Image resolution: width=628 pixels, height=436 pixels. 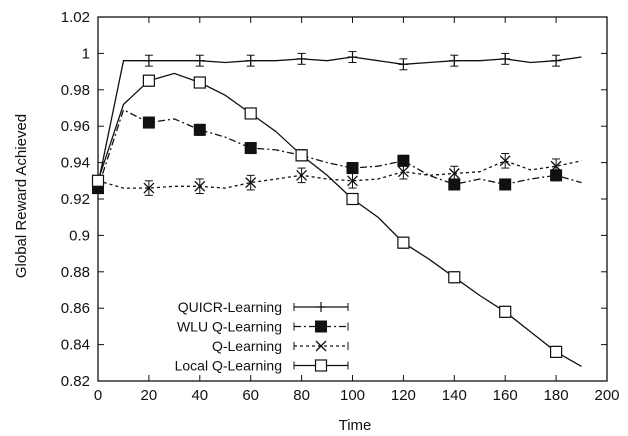 What do you see at coordinates (556, 395) in the screenshot?
I see `x-tick-label: 180` at bounding box center [556, 395].